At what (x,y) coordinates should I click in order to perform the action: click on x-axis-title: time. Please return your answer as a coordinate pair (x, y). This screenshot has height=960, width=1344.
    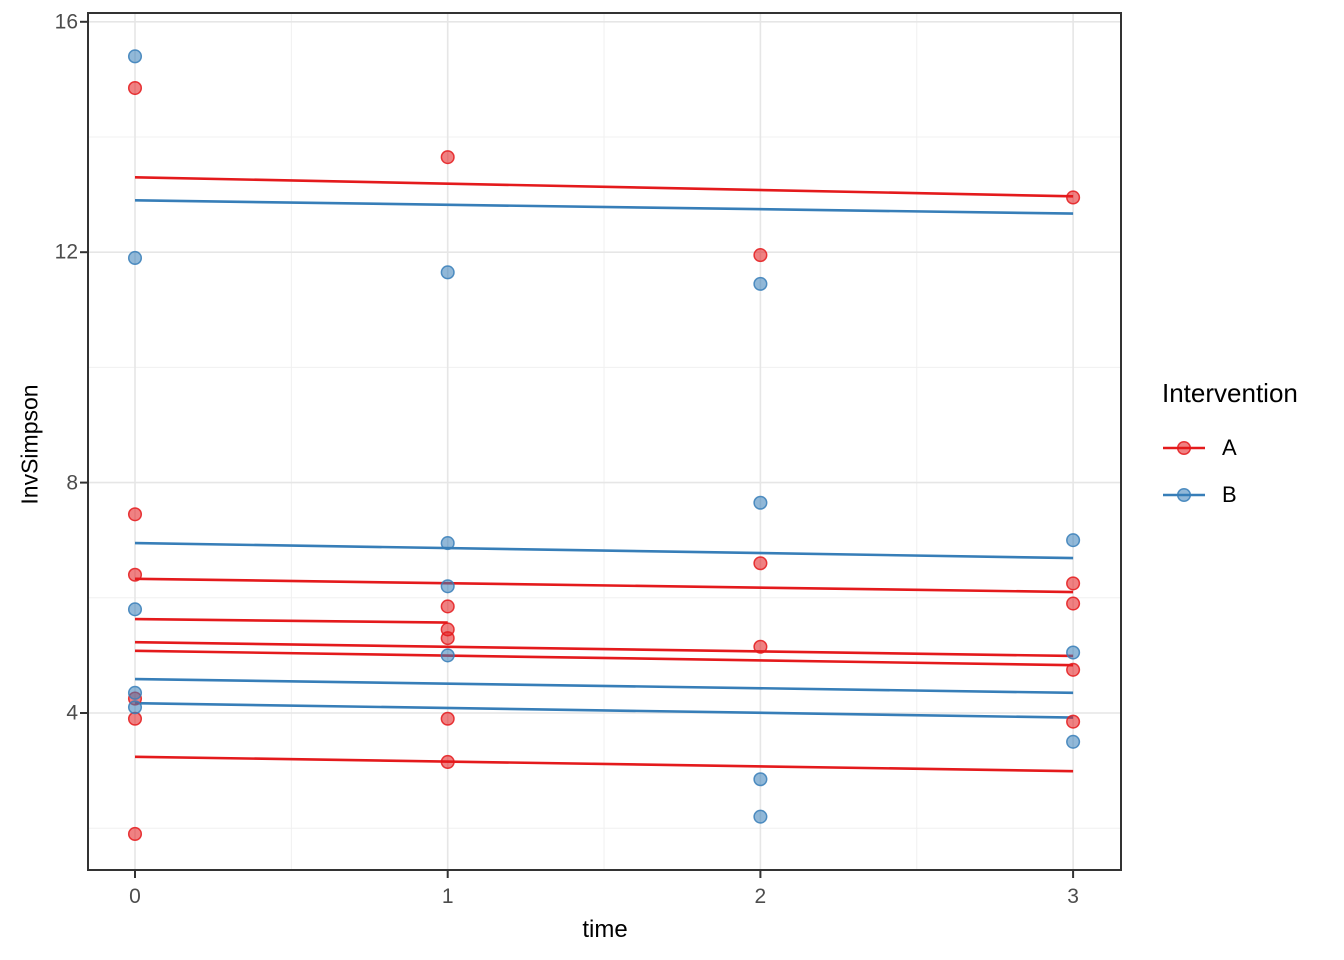
    Looking at the image, I should click on (605, 929).